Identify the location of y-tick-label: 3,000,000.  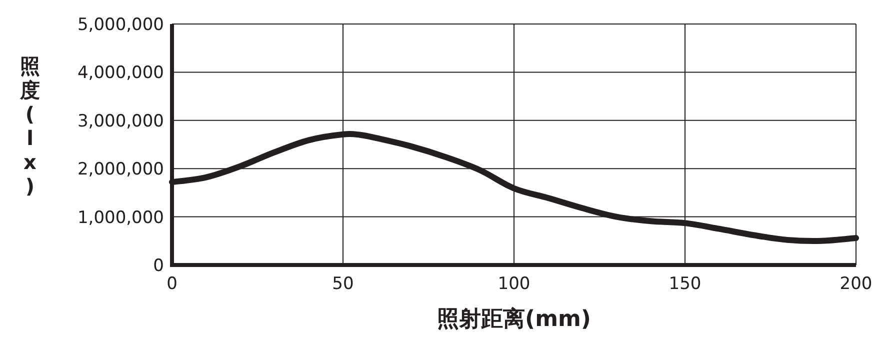
(120, 121).